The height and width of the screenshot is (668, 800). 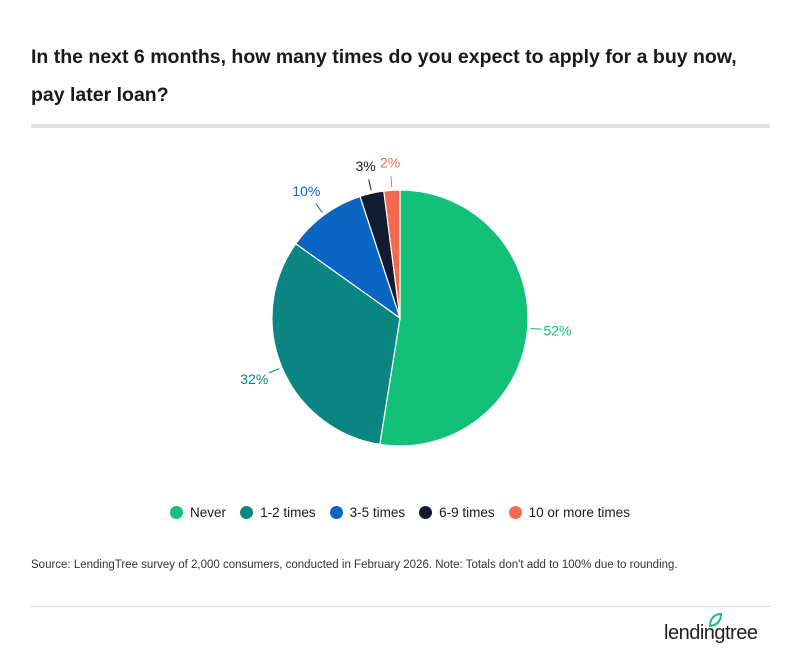 What do you see at coordinates (366, 166) in the screenshot?
I see `data-label-3: 3%` at bounding box center [366, 166].